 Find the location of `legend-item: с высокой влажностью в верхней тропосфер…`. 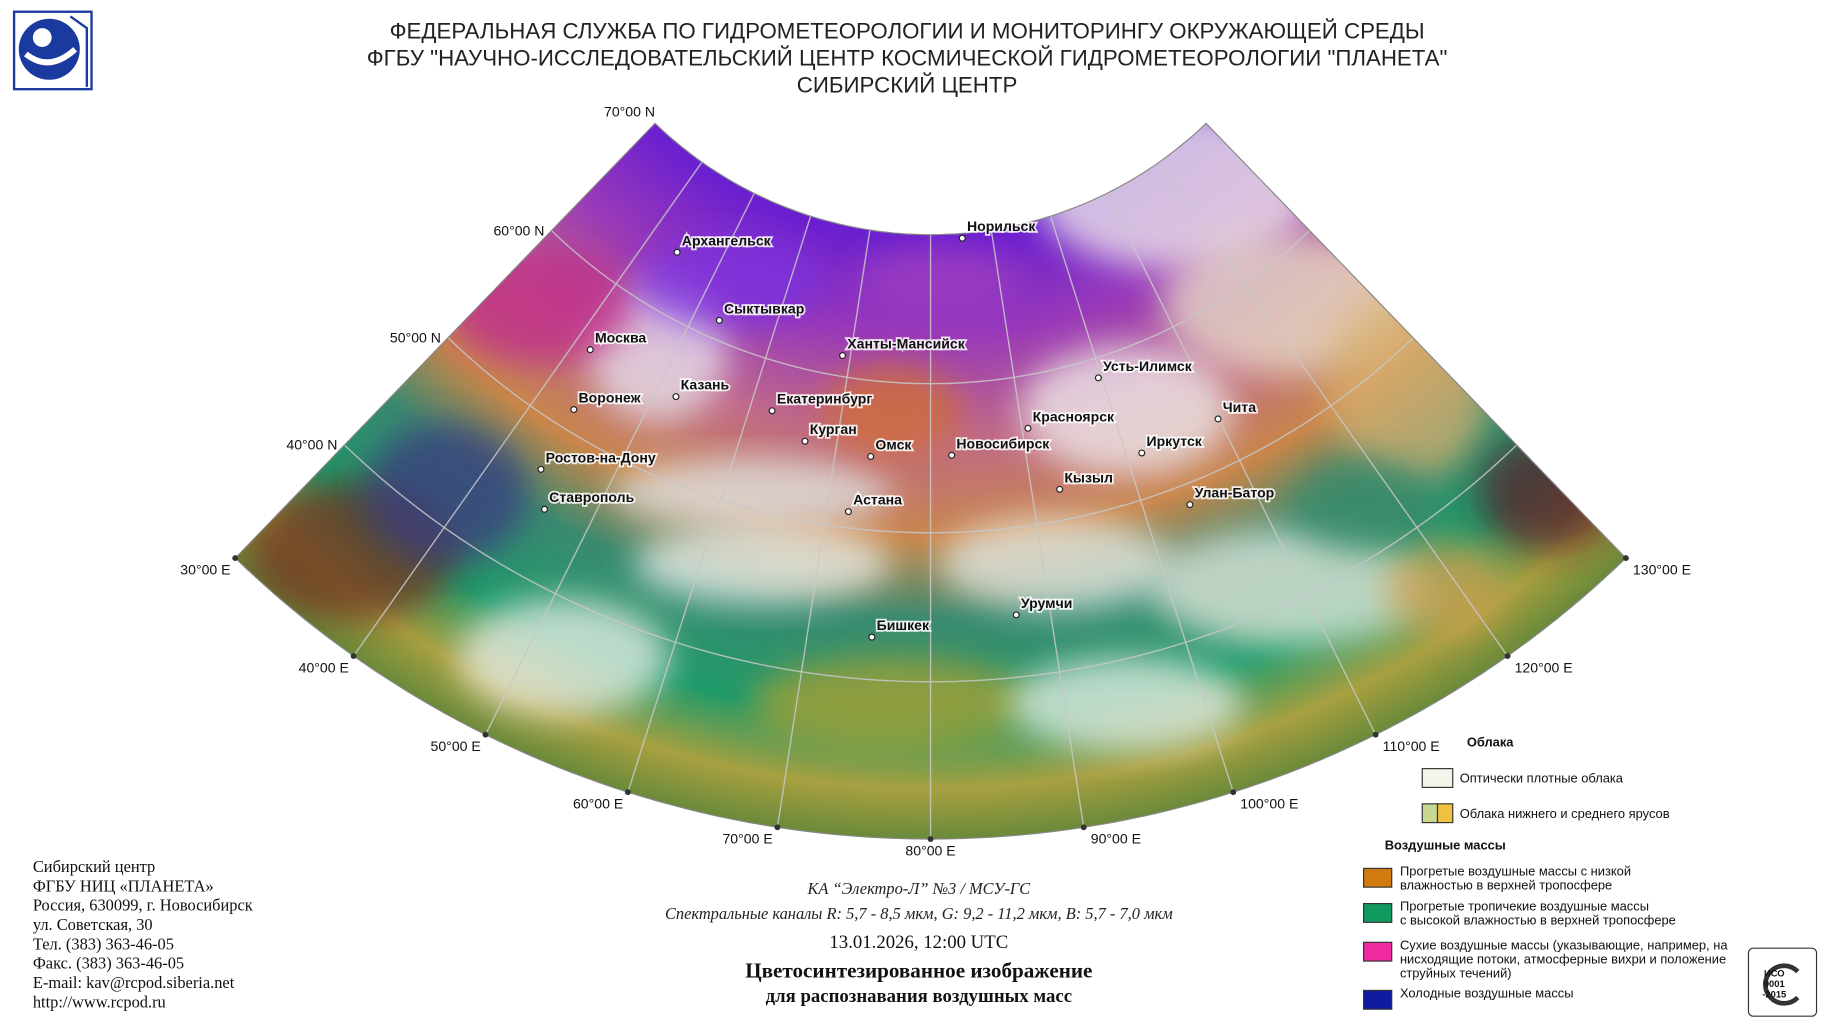

legend-item: с высокой влажностью в верхней тропосфер… is located at coordinates (1538, 920).